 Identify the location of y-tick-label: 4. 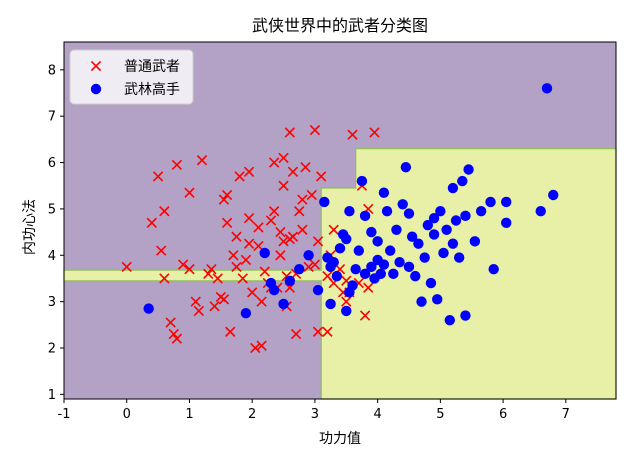
(52, 256).